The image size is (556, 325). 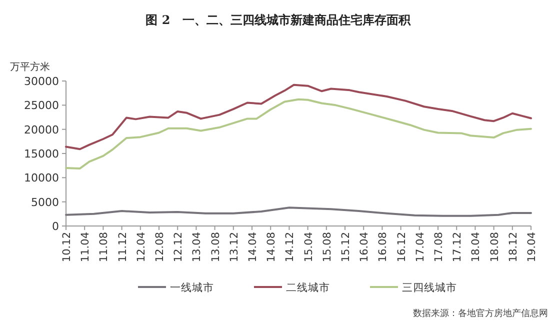 What do you see at coordinates (104, 247) in the screenshot?
I see `x-tick-label: 11.08` at bounding box center [104, 247].